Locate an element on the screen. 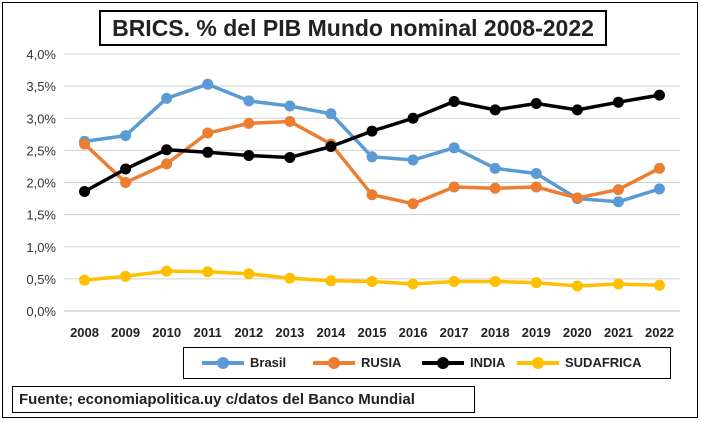 The height and width of the screenshot is (422, 702). y-tick-label: 1,0% is located at coordinates (41, 247).